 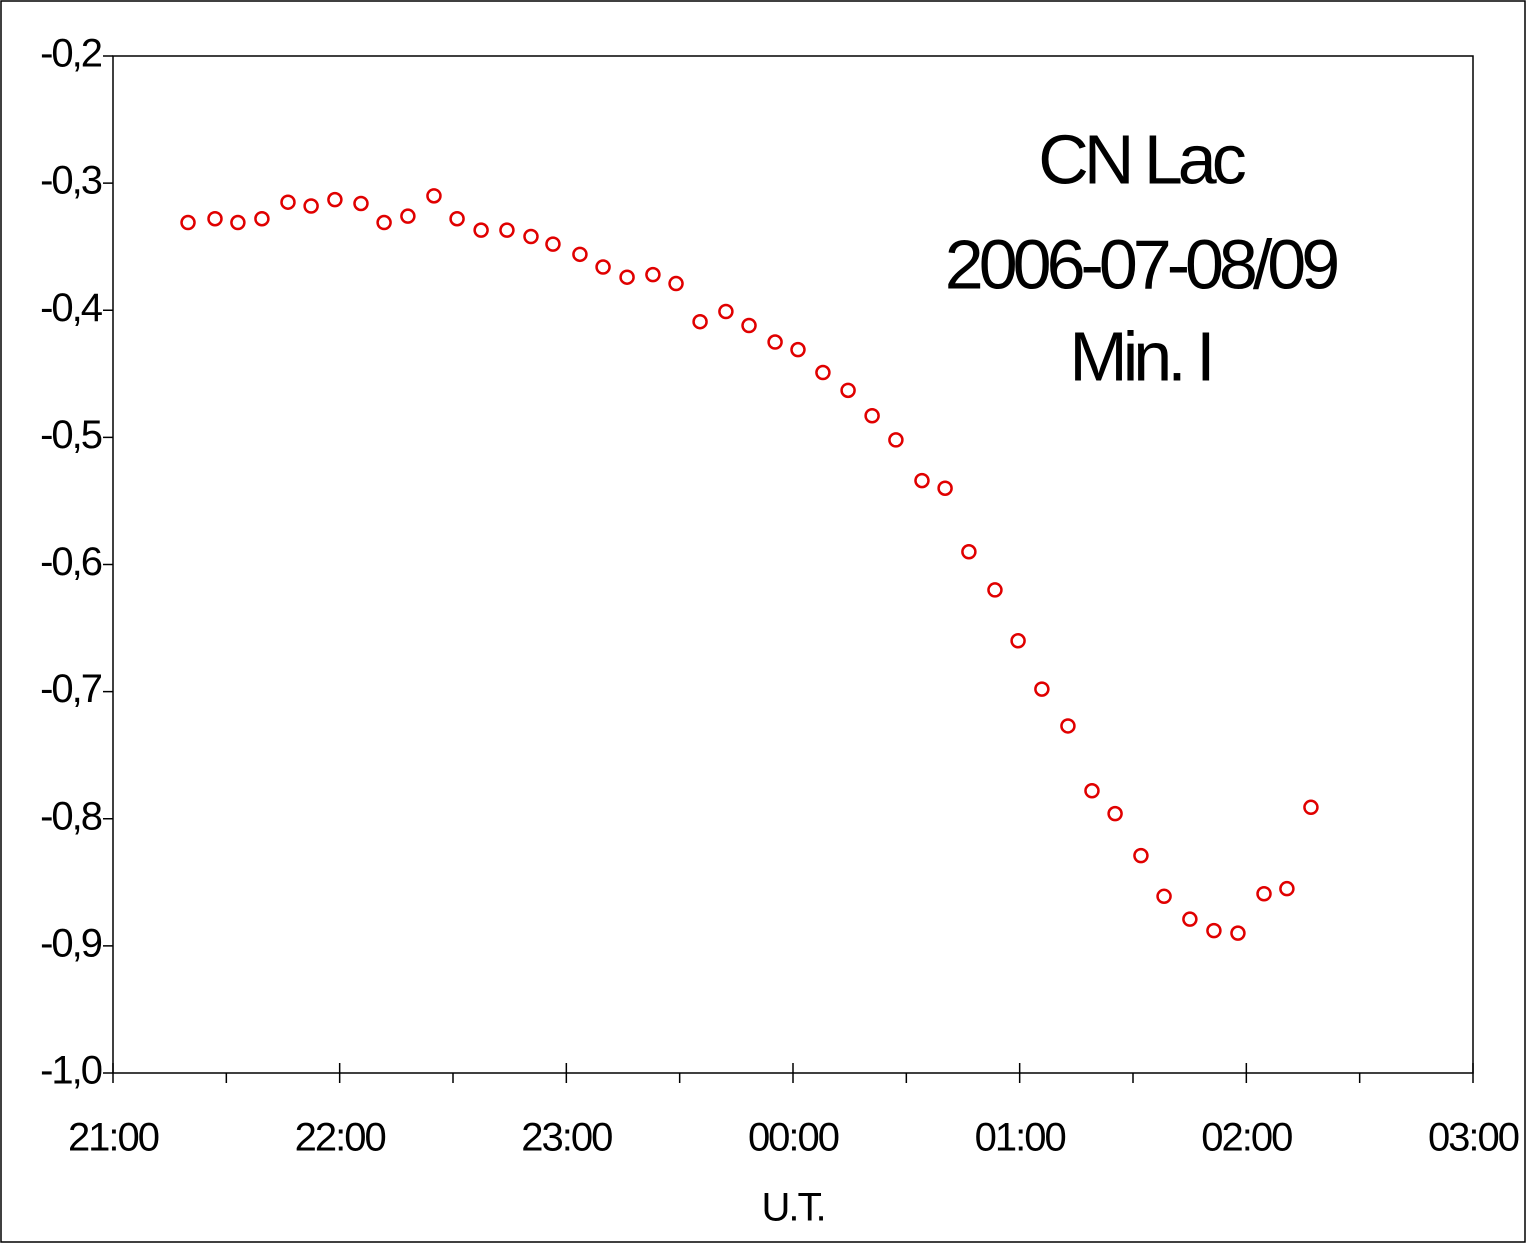 What do you see at coordinates (71, 435) in the screenshot?
I see `y-tick-label: -0,5` at bounding box center [71, 435].